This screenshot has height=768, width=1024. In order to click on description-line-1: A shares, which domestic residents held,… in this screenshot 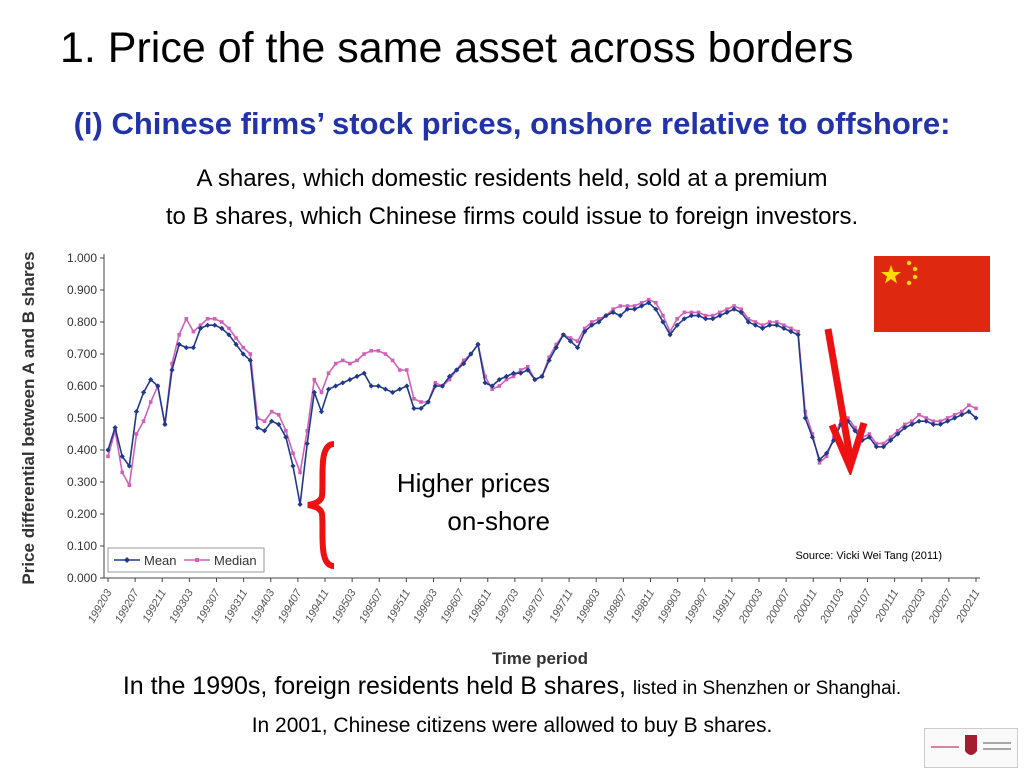, I will do `click(512, 178)`.